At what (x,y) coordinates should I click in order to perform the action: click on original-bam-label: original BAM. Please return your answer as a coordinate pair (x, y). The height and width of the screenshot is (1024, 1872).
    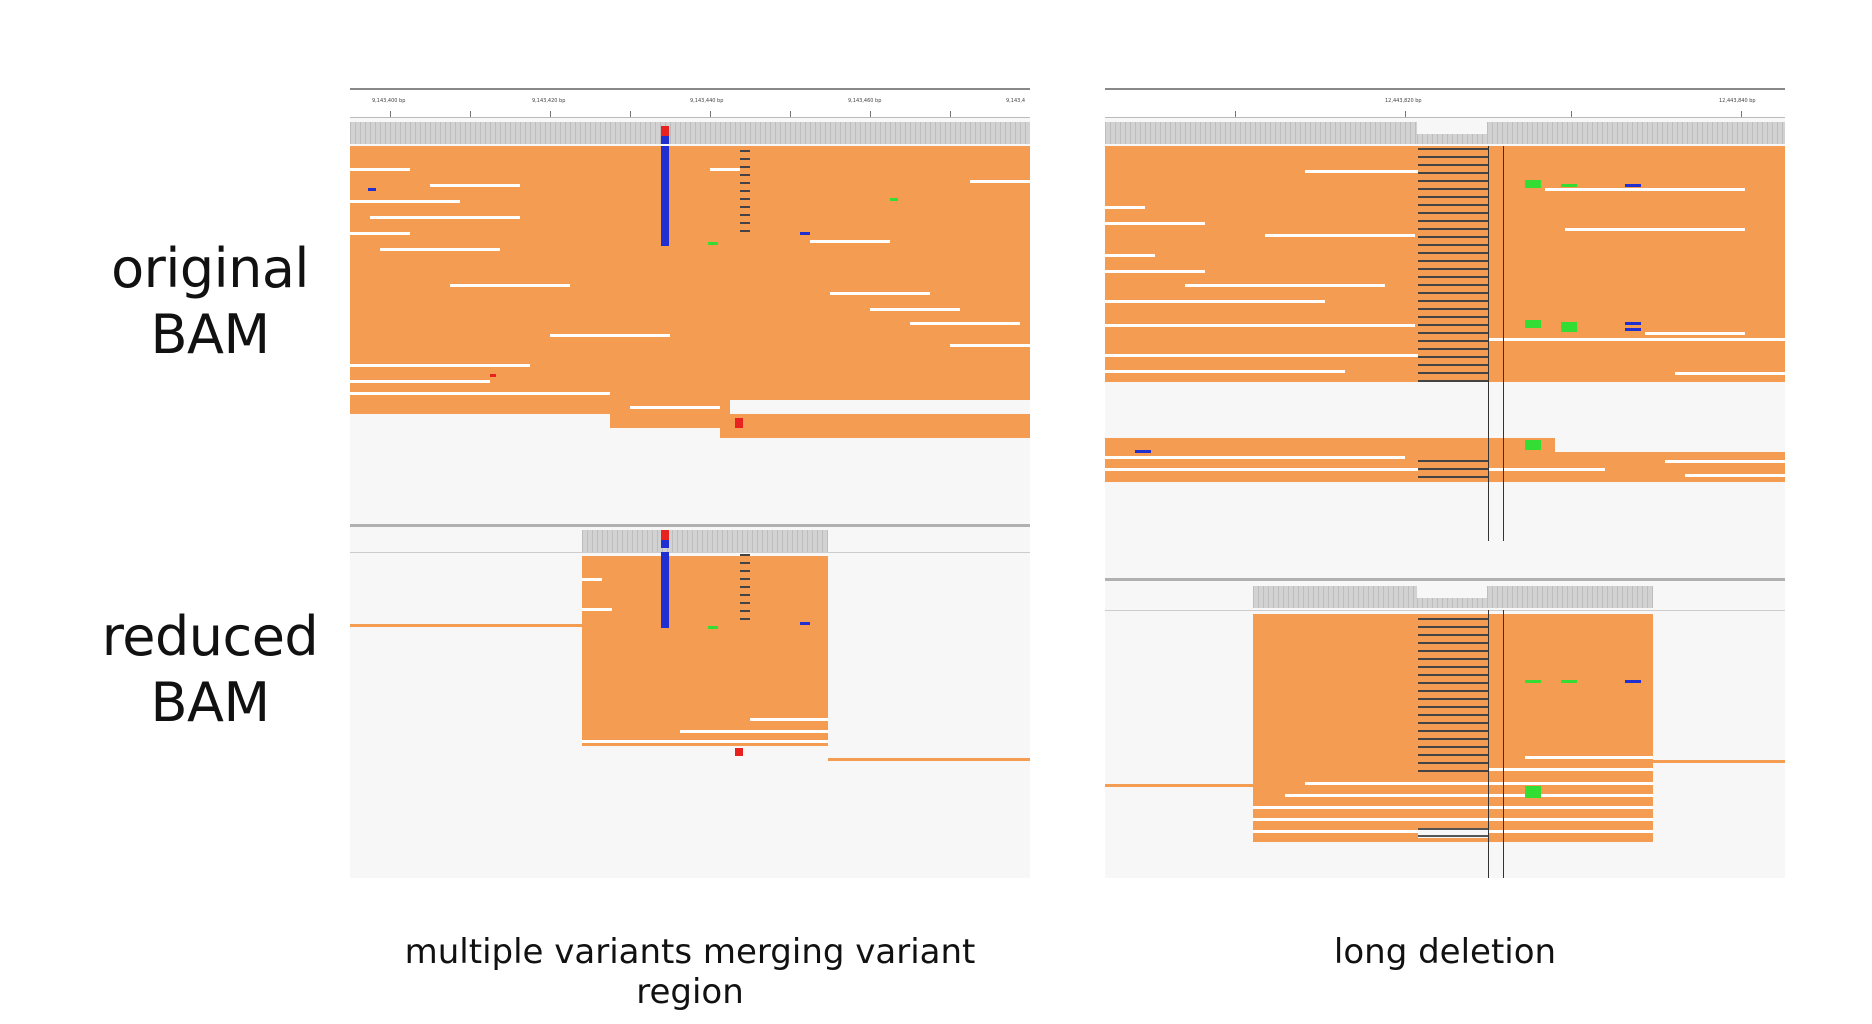
    Looking at the image, I should click on (210, 302).